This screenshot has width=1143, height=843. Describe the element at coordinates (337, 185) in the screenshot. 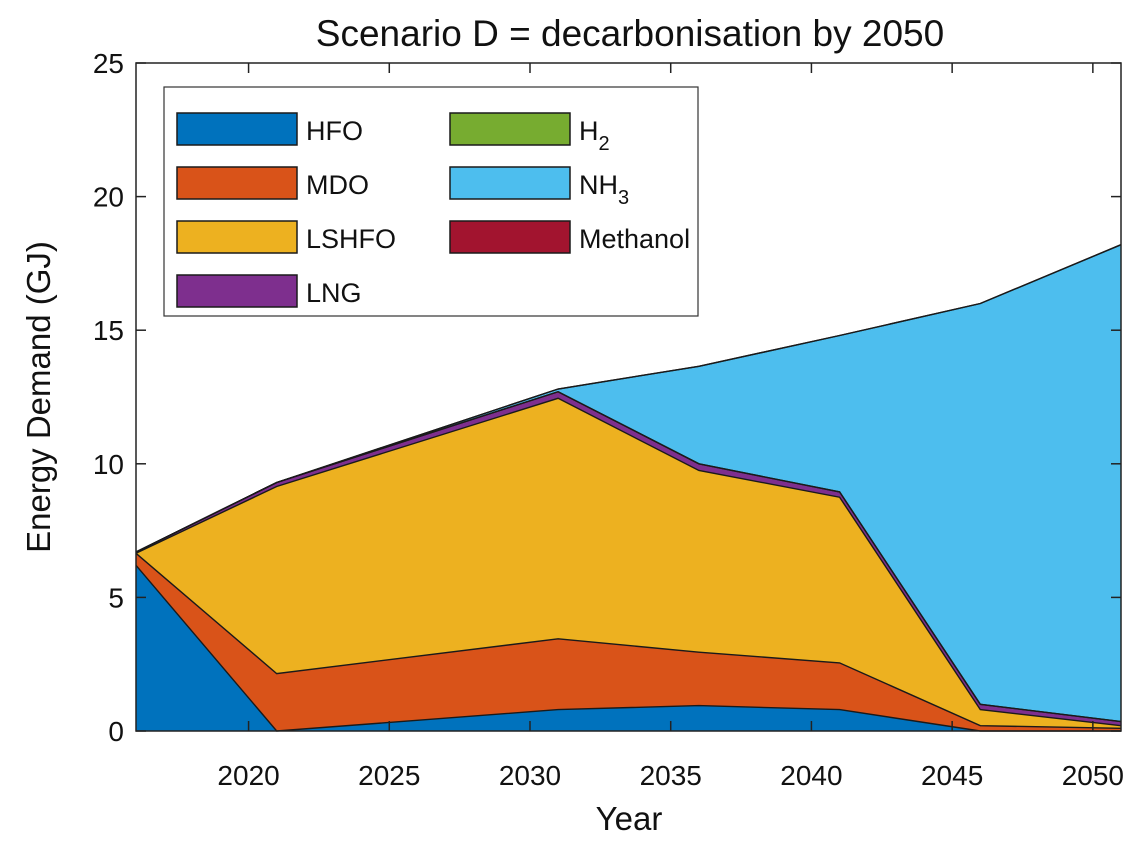

I see `legend-label: MDO` at that location.